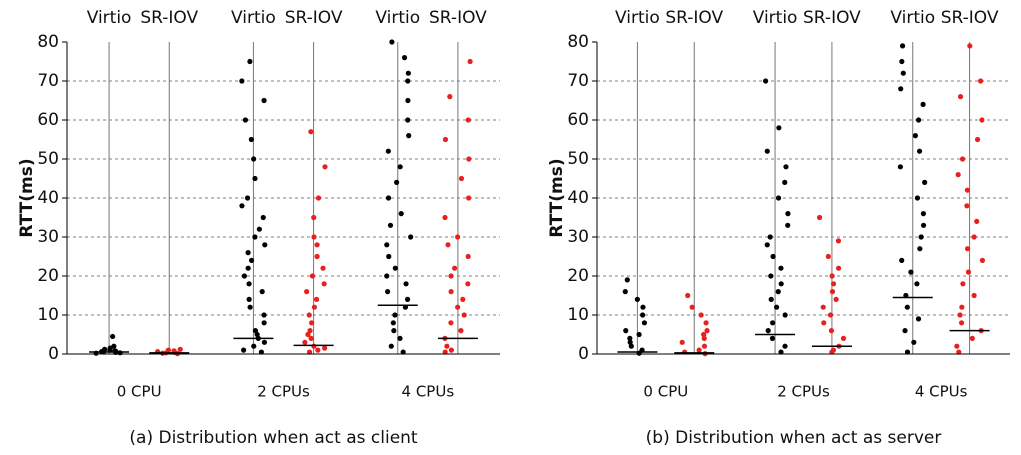 This screenshot has height=455, width=1021. Describe the element at coordinates (578, 198) in the screenshot. I see `y-tick-label: 40` at that location.